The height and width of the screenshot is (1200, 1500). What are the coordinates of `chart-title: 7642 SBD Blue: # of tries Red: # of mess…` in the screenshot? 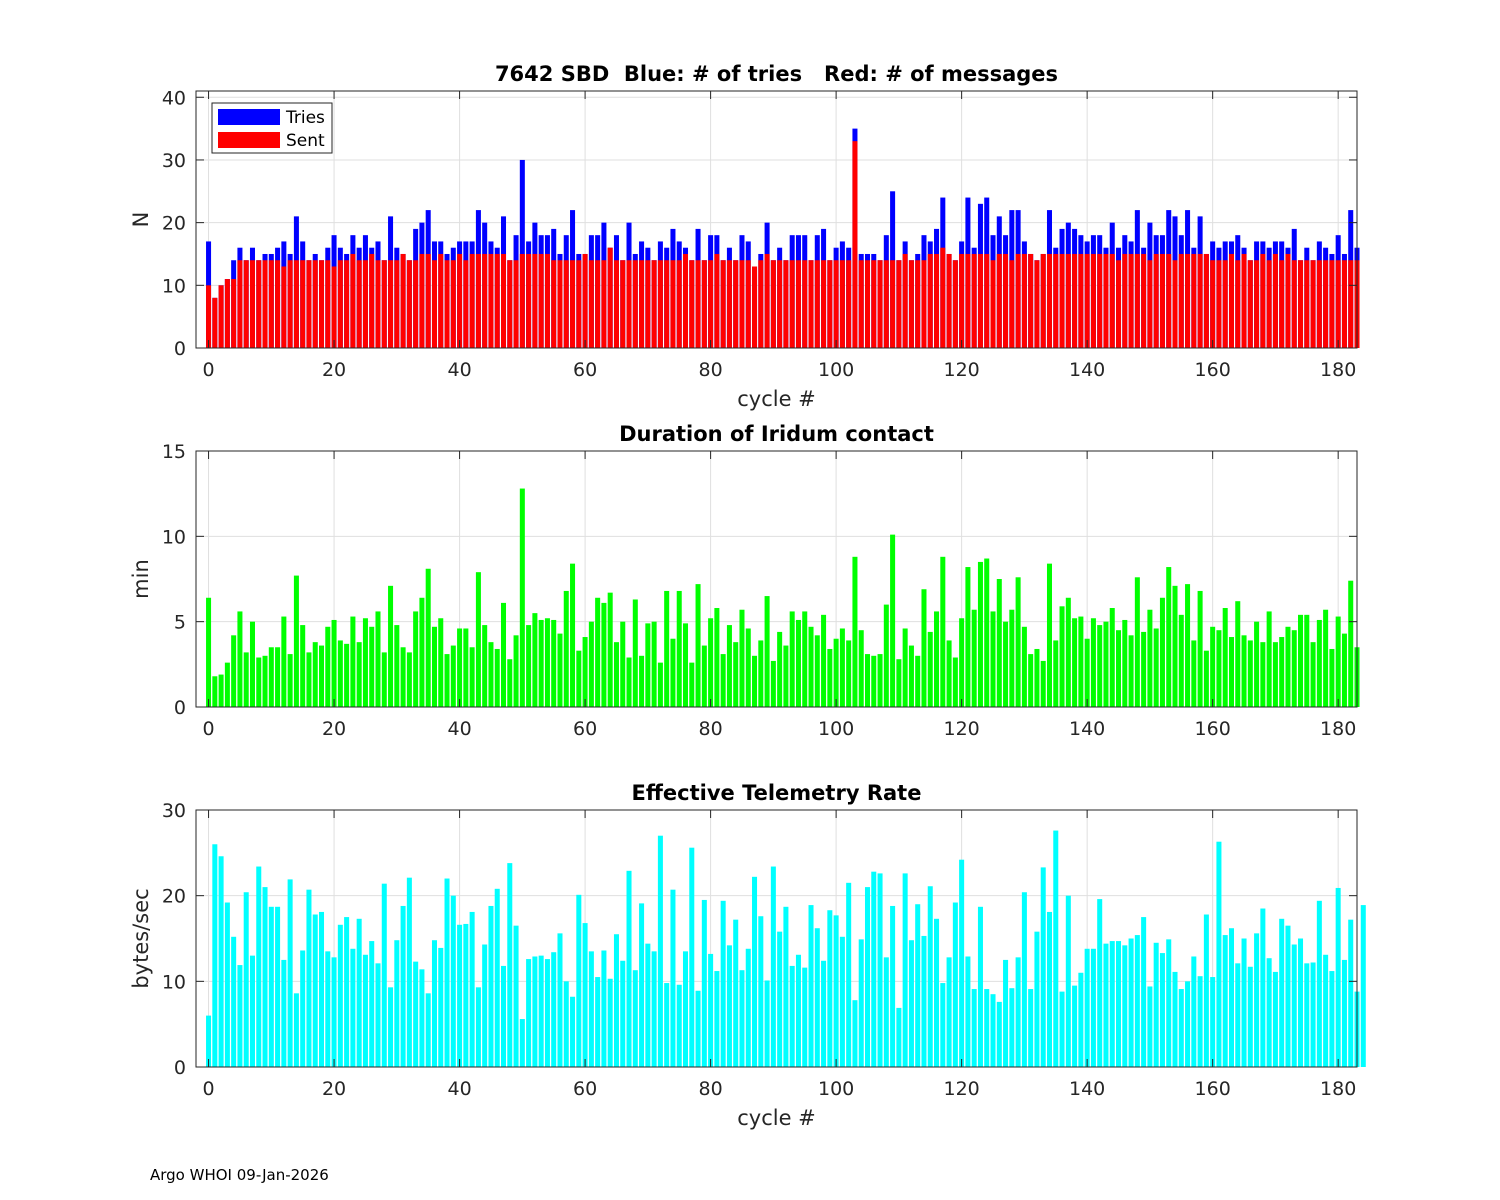 It's located at (776, 74).